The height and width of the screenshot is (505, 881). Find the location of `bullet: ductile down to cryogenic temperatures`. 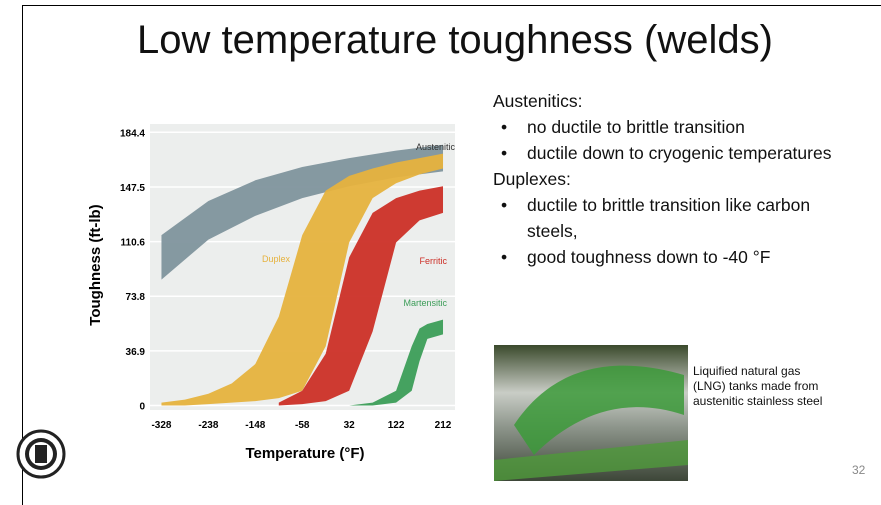

bullet: ductile down to cryogenic temperatures is located at coordinates (667, 153).